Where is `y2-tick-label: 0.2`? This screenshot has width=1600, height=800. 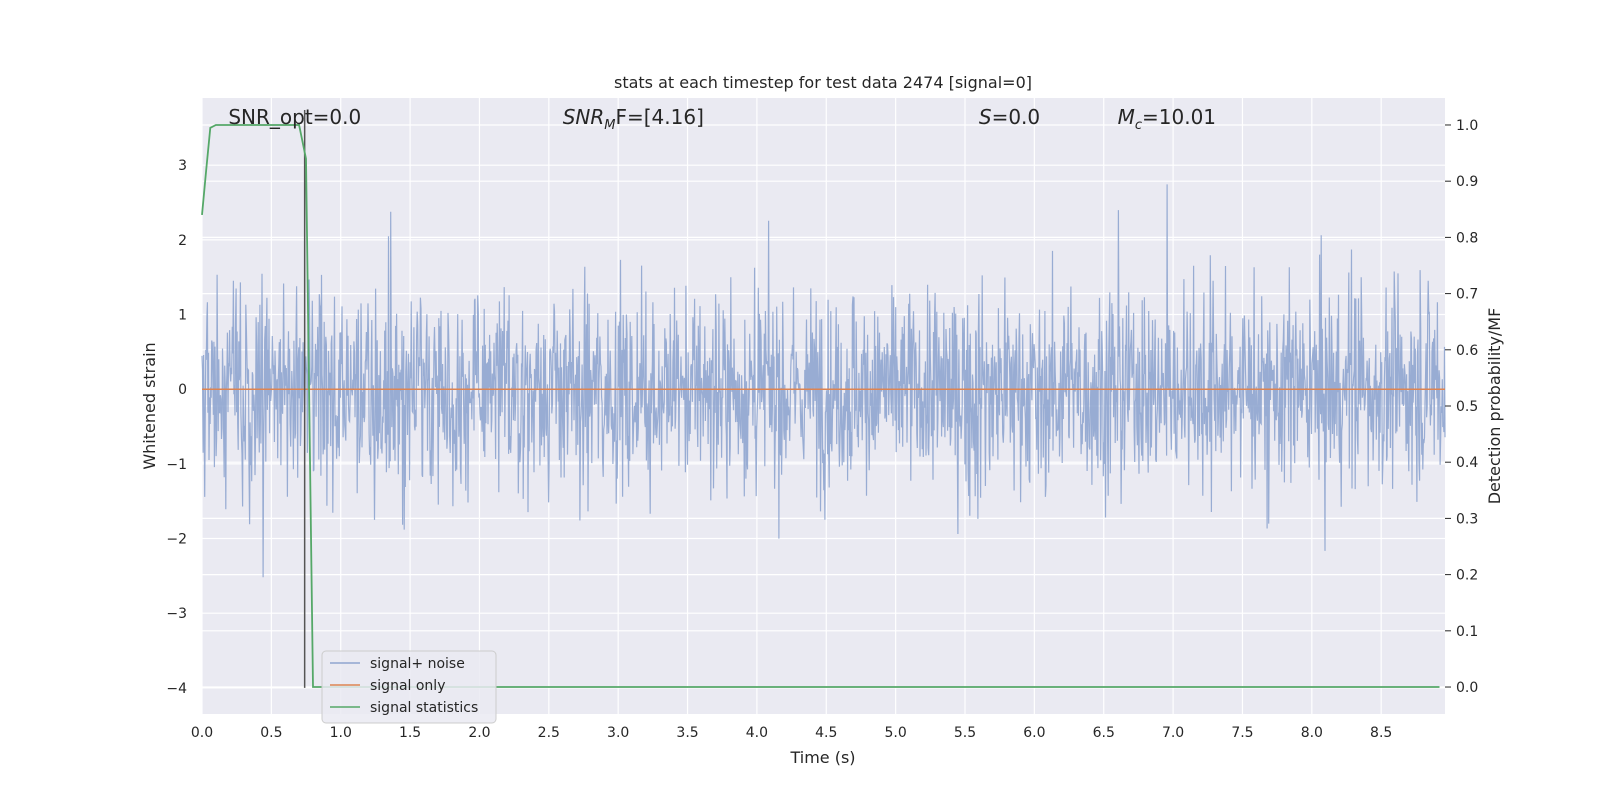 y2-tick-label: 0.2 is located at coordinates (1467, 576).